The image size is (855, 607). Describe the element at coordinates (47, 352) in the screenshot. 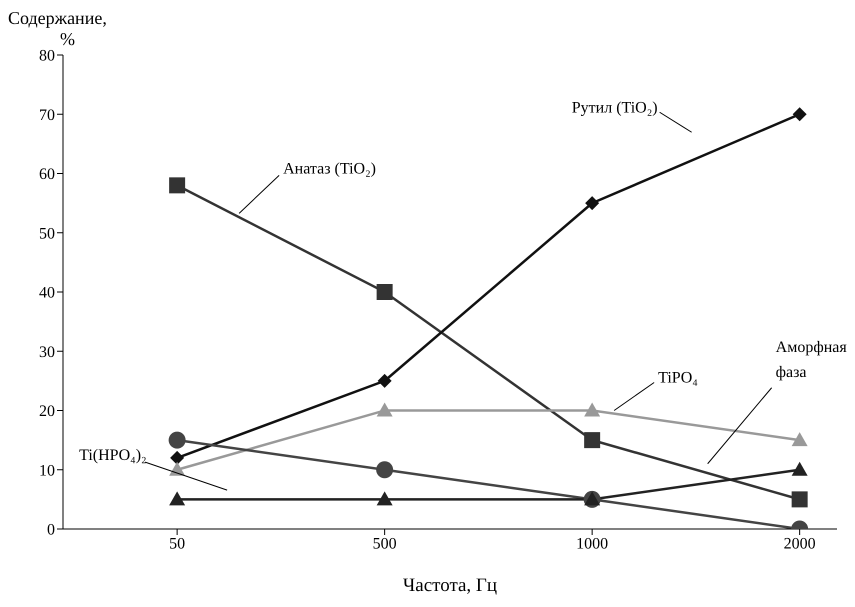

I see `y-tick-label: 30` at that location.